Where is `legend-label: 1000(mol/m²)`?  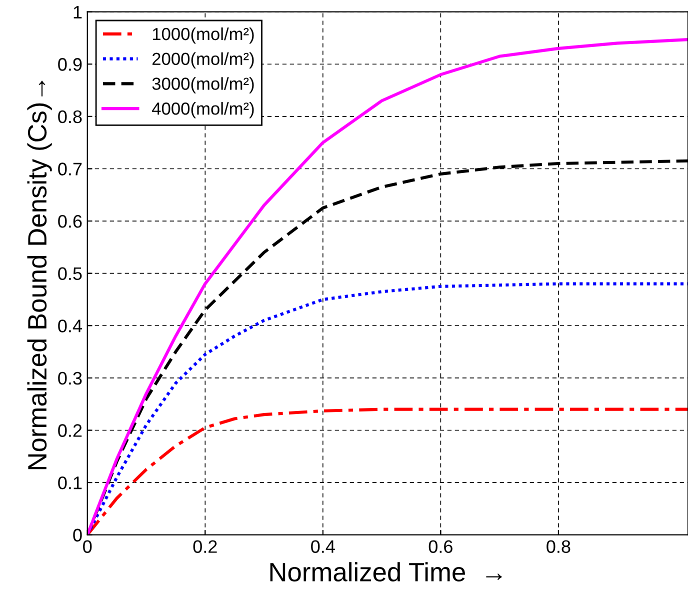
legend-label: 1000(mol/m²) is located at coordinates (203, 35).